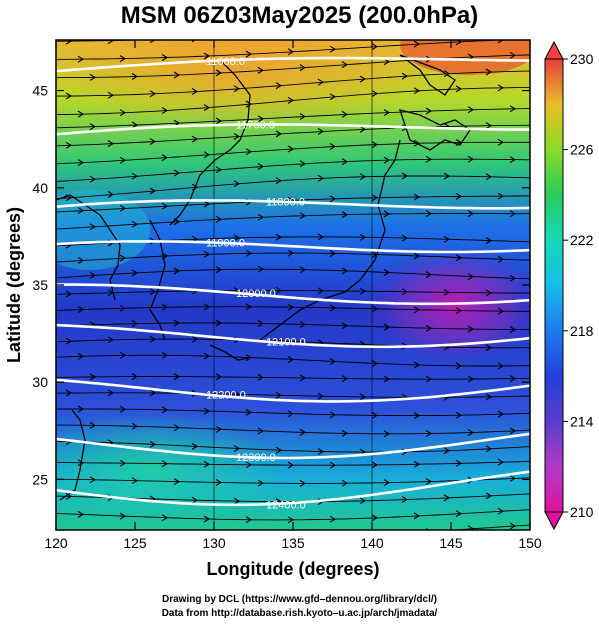 The height and width of the screenshot is (625, 599). What do you see at coordinates (285, 202) in the screenshot?
I see `contour-label: 11800.0` at bounding box center [285, 202].